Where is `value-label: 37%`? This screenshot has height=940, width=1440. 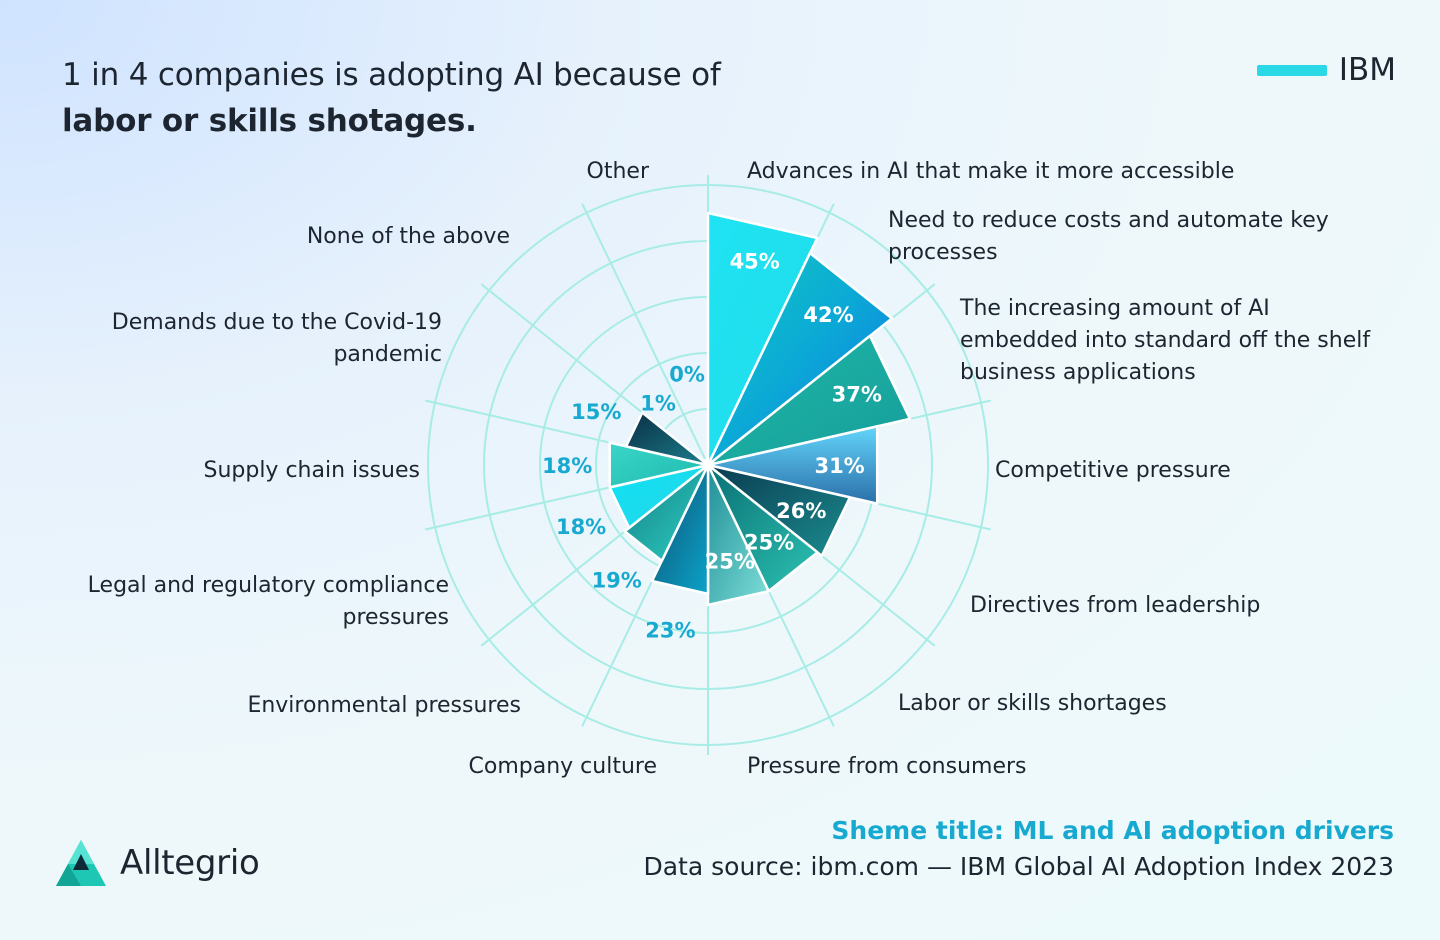 value-label: 37% is located at coordinates (857, 394).